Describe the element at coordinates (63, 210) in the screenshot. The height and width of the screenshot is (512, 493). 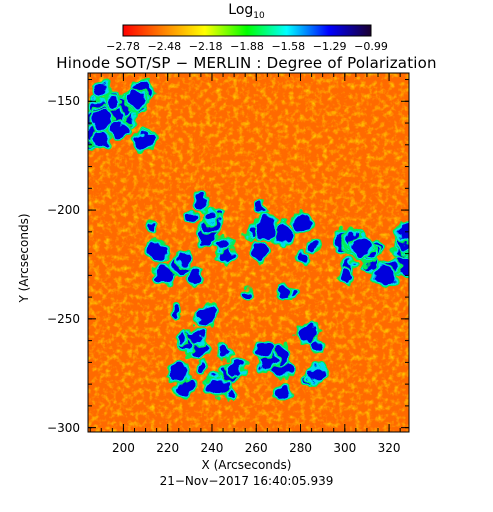
I see `y-tick-label: −200` at that location.